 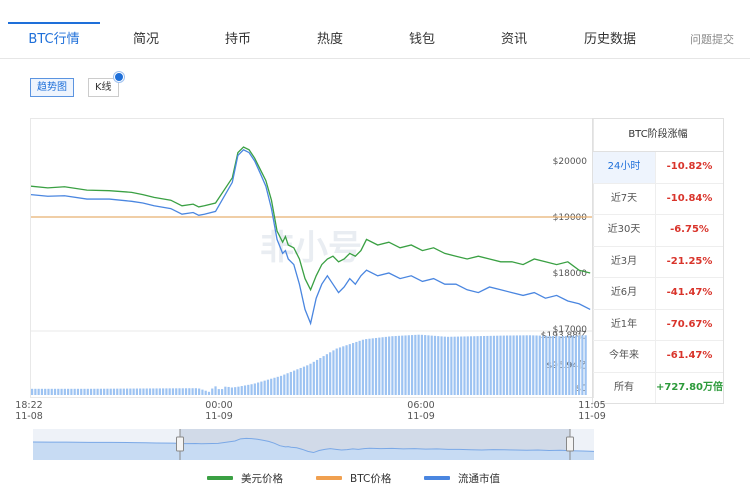 What do you see at coordinates (119, 77) in the screenshot?
I see `notification-dot` at bounding box center [119, 77].